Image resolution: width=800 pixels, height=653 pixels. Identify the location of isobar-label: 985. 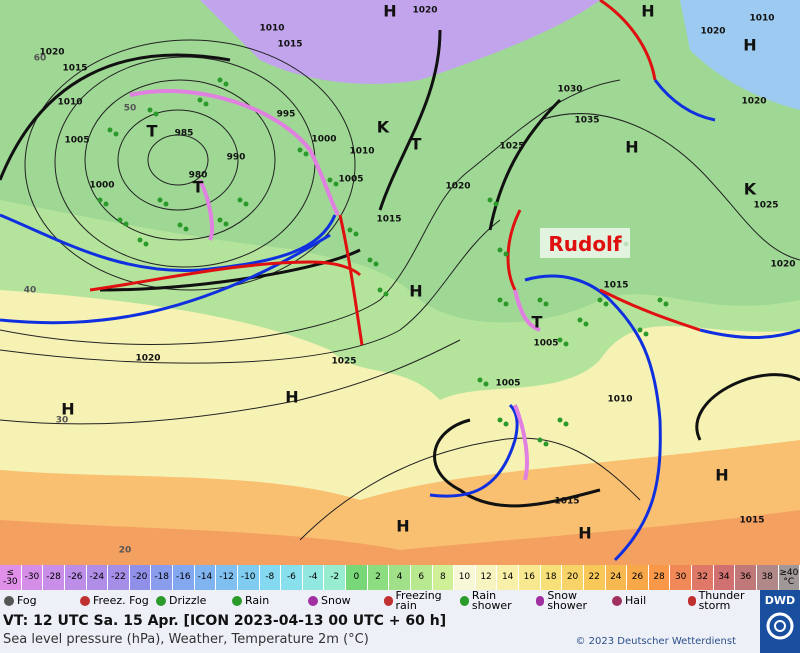
(184, 134).